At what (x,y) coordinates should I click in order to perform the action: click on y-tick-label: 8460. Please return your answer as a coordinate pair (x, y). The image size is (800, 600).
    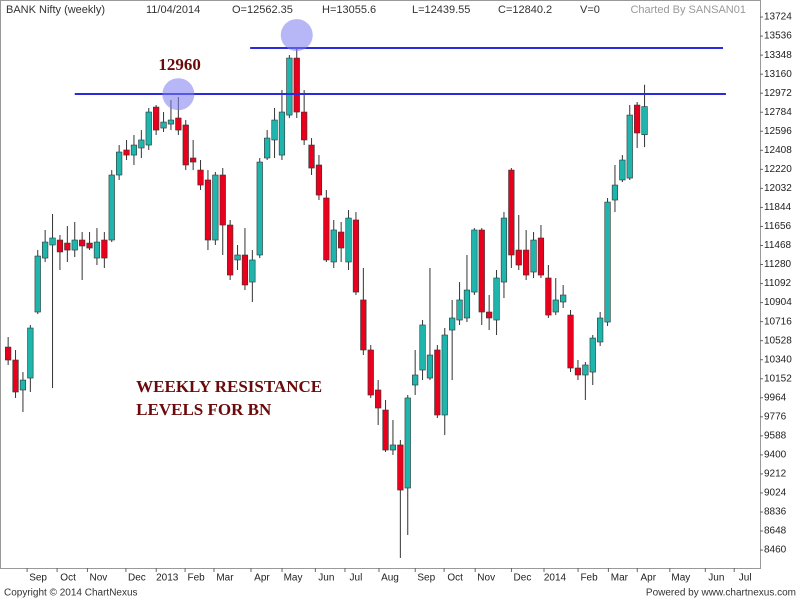
    Looking at the image, I should click on (775, 550).